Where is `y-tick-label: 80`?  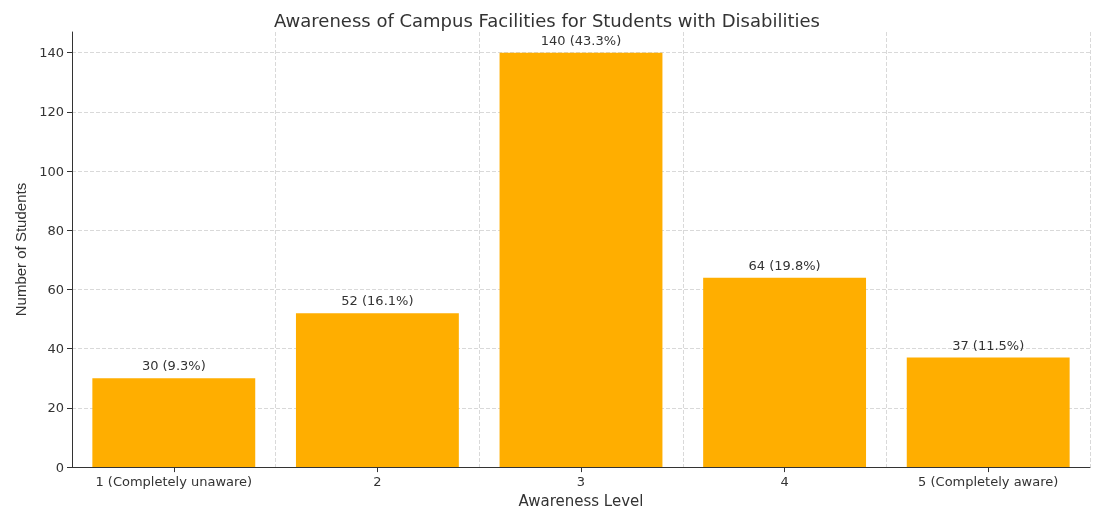 y-tick-label: 80 is located at coordinates (55, 230).